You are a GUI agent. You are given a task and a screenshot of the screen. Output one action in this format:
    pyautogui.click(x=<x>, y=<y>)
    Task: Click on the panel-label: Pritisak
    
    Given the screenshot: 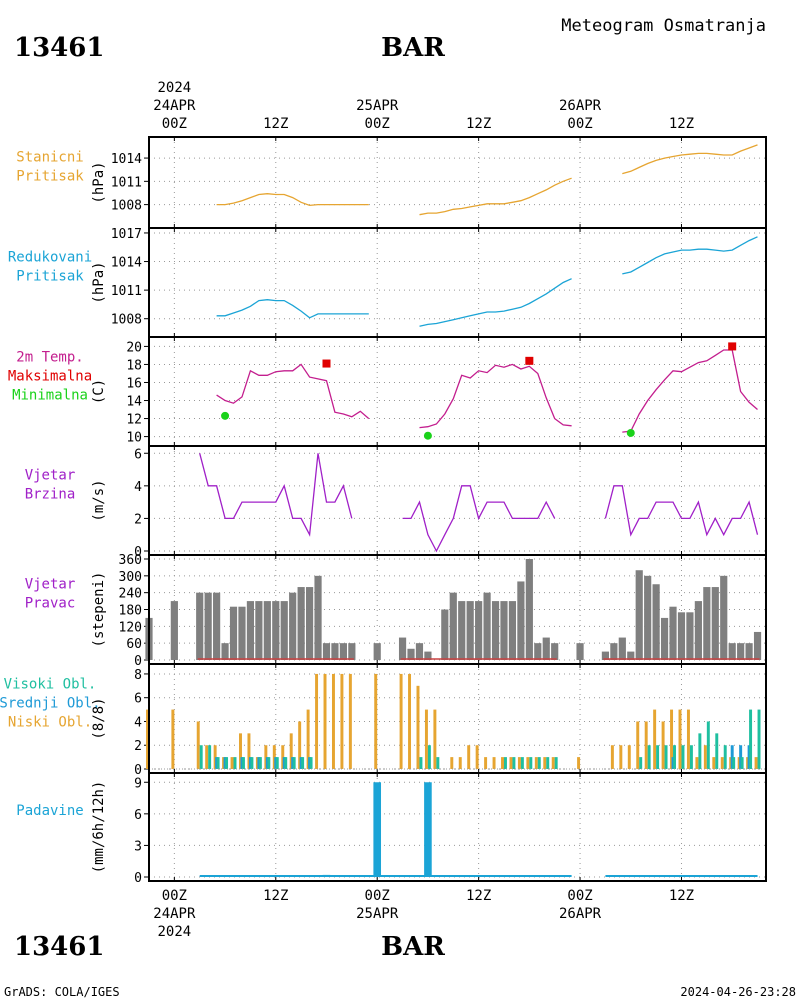 What is the action you would take?
    pyautogui.click(x=50, y=177)
    